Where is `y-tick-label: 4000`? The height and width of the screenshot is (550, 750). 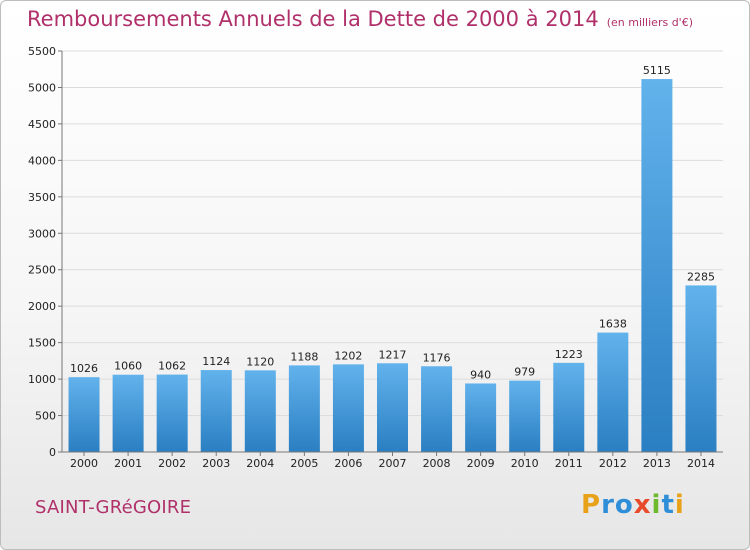 y-tick-label: 4000 is located at coordinates (42, 160).